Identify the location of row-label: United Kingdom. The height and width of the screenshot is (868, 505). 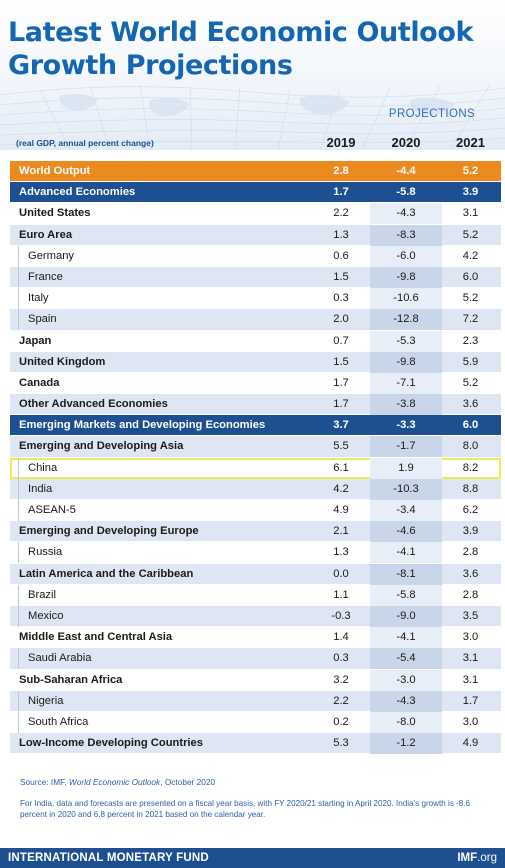
(62, 361).